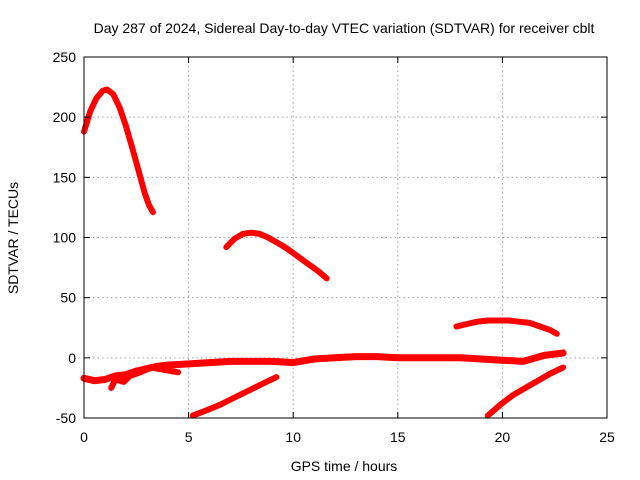 The height and width of the screenshot is (480, 640). I want to click on x-tick-label: 0, so click(84, 437).